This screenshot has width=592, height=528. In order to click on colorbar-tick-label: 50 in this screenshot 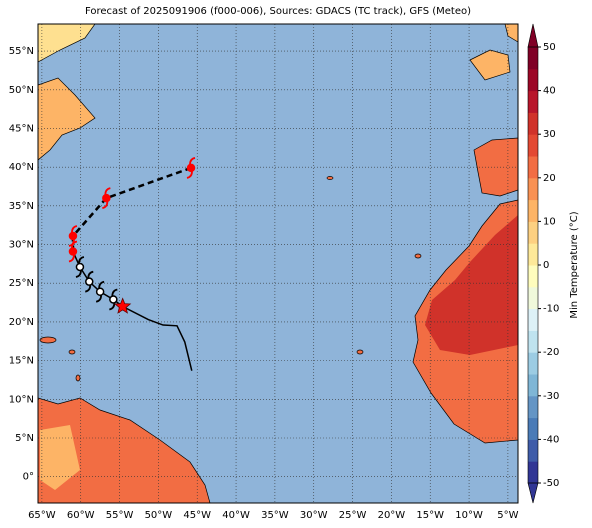, I will do `click(549, 47)`.